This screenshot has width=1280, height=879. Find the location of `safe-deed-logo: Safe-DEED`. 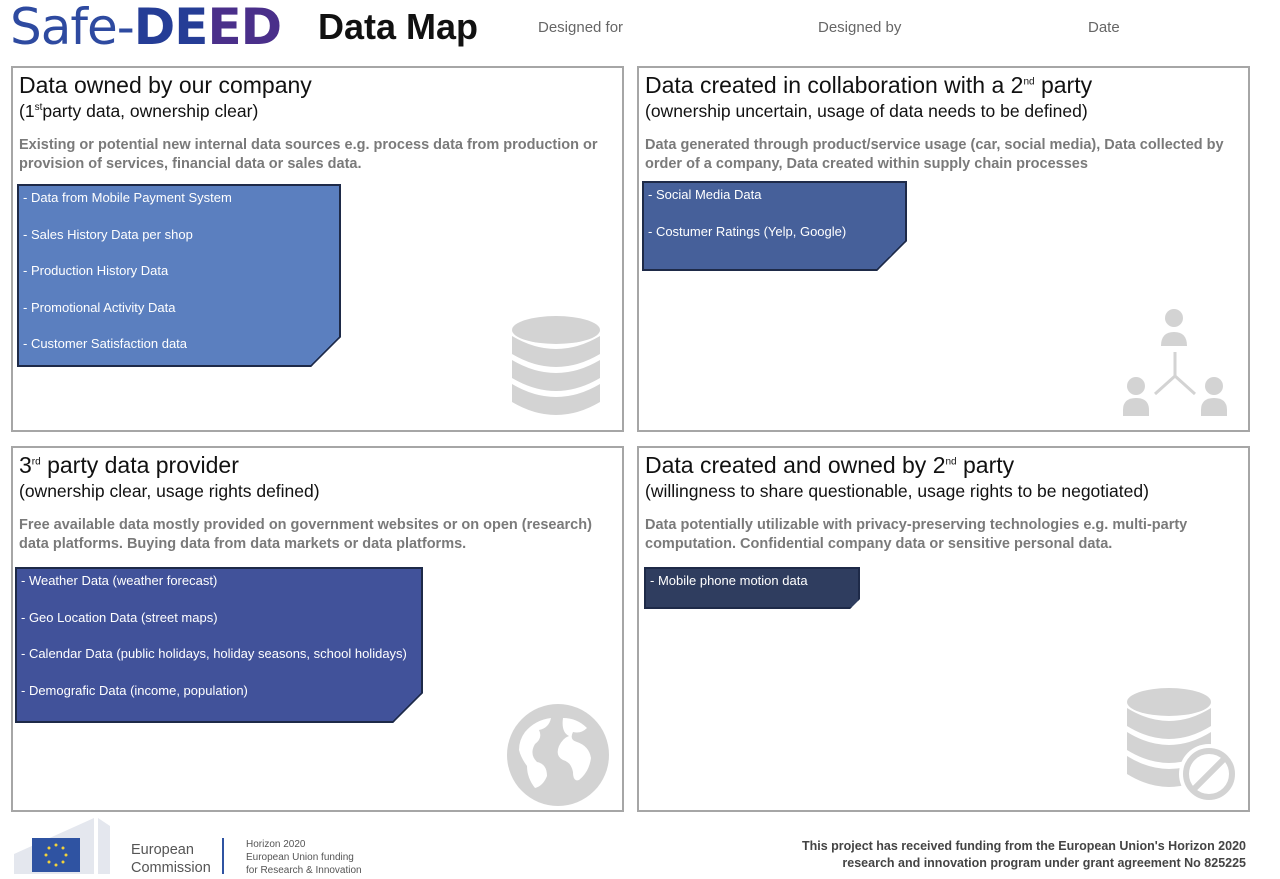

safe-deed-logo: Safe-DEED is located at coordinates (146, 28).